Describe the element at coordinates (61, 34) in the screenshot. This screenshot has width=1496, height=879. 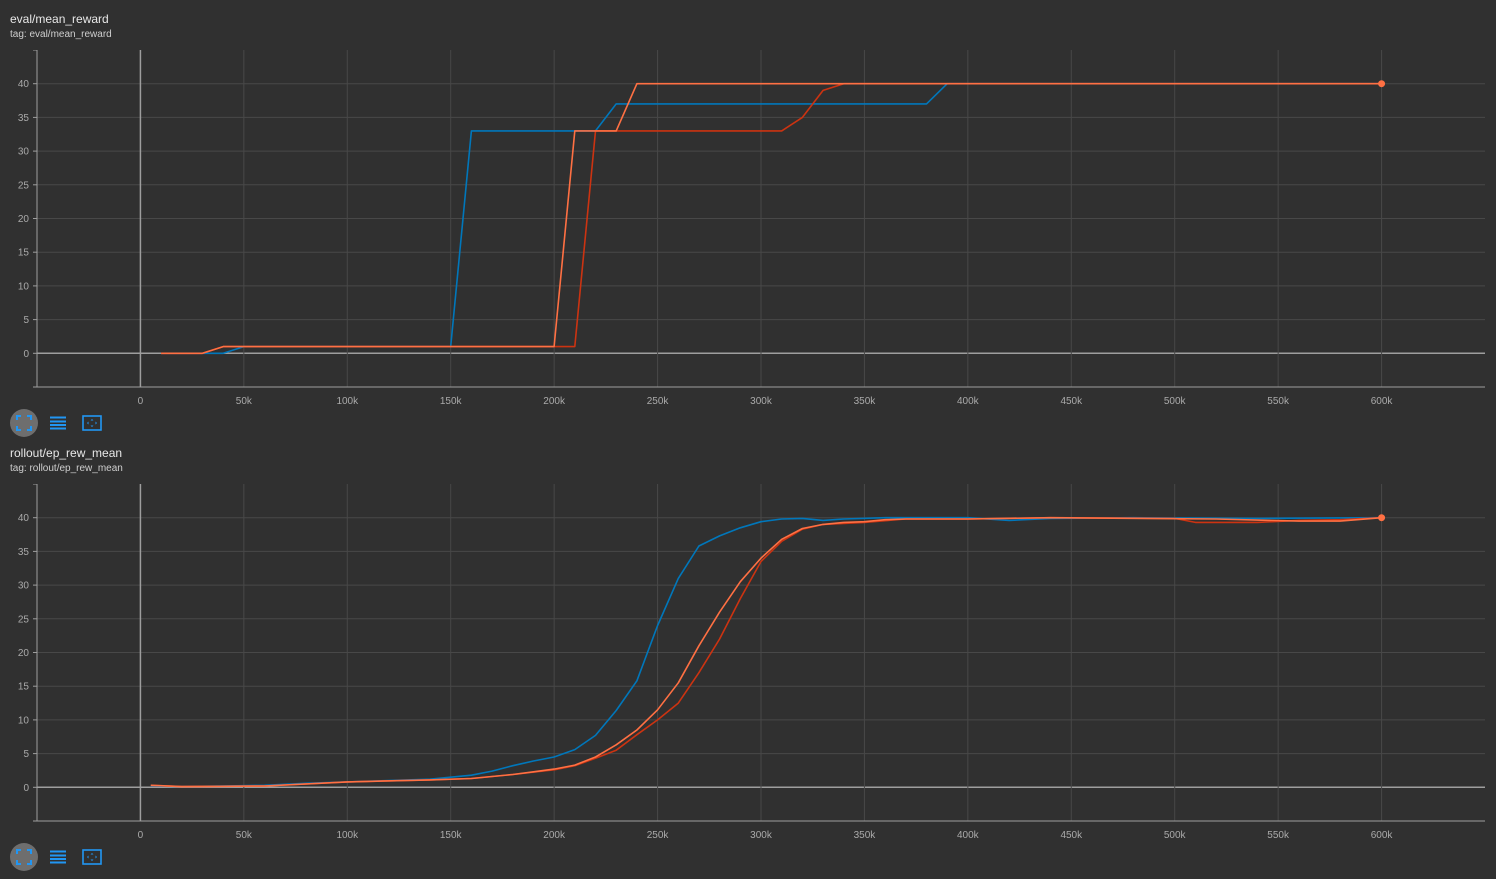
I see `chart-tag: tag: eval/mean_reward` at that location.